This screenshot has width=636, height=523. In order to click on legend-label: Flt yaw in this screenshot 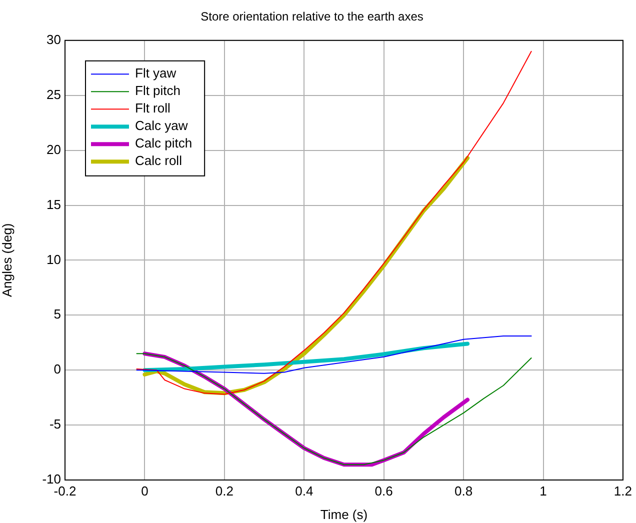, I will do `click(156, 73)`.